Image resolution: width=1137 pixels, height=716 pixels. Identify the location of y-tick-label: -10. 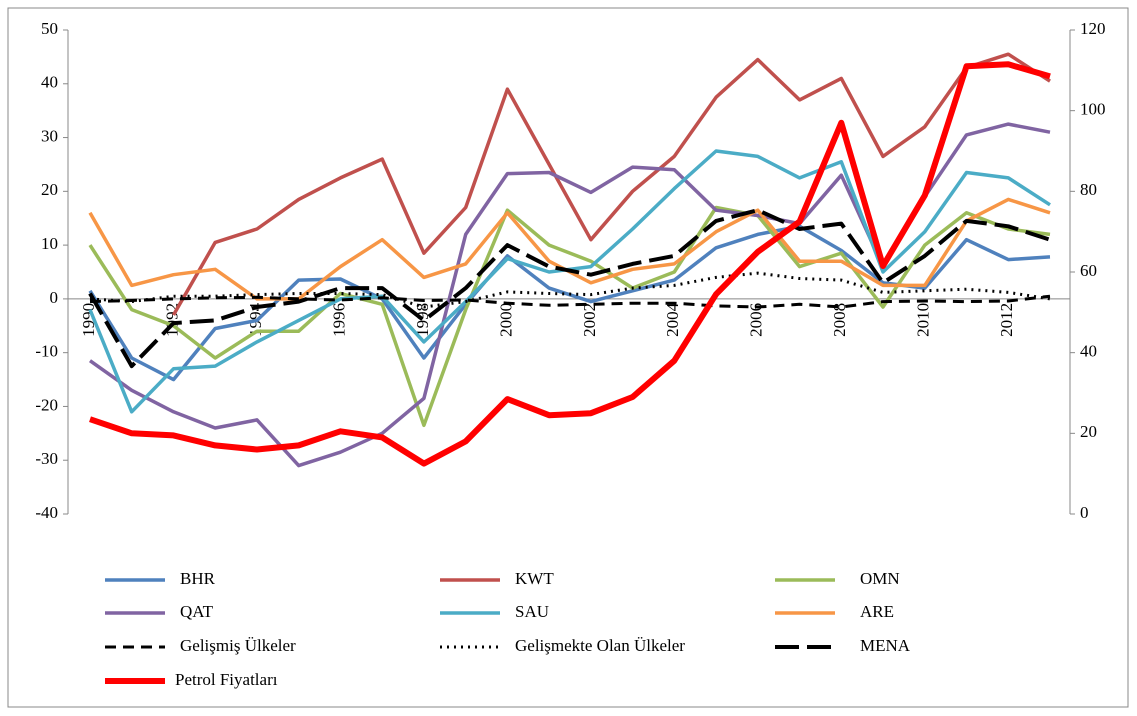
(46, 351).